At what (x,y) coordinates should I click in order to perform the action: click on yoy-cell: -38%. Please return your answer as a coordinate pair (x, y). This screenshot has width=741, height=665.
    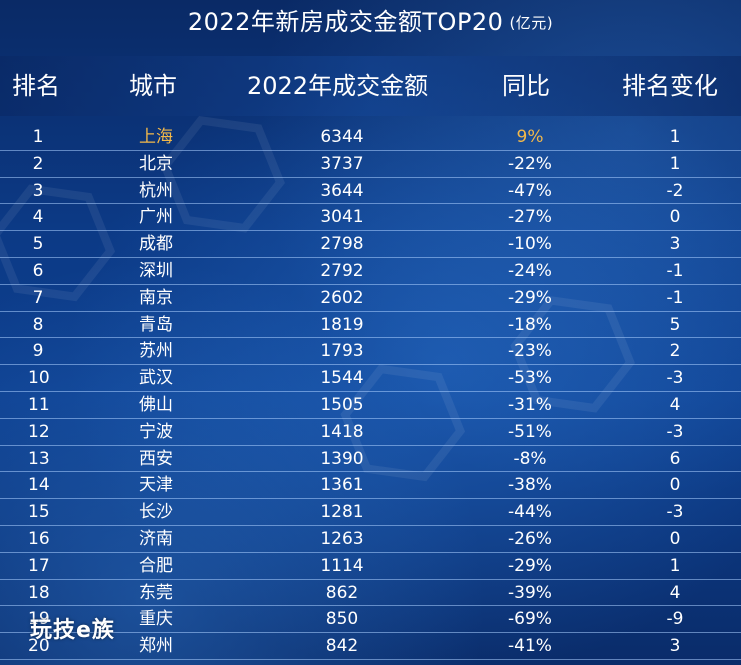
    Looking at the image, I should click on (530, 485).